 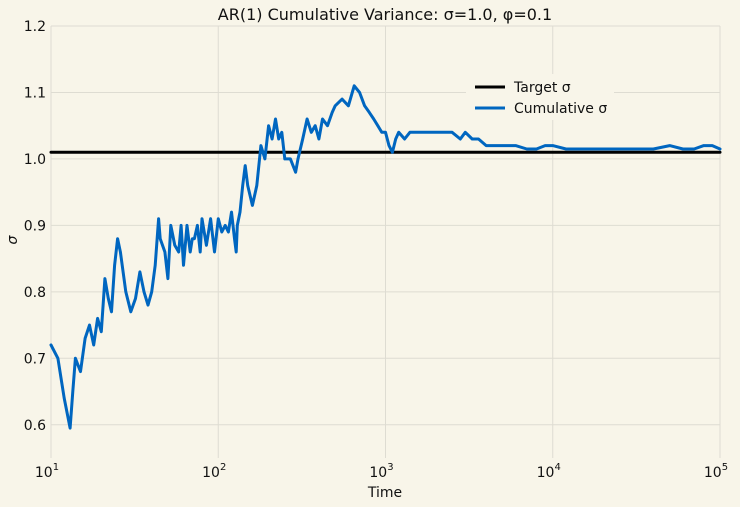 What do you see at coordinates (35, 293) in the screenshot?
I see `y-tick-label: 0.8` at bounding box center [35, 293].